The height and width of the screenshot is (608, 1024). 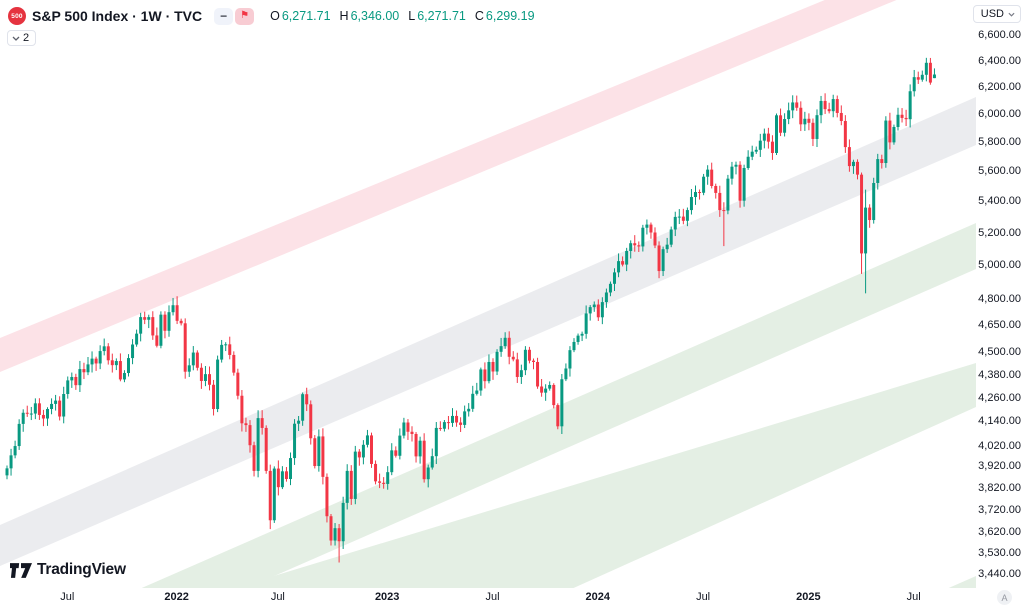 What do you see at coordinates (402, 16) in the screenshot?
I see `ohlc-readout: O 6,271.71 H 6,346.00 L 6,271.71 C 6,299.19` at bounding box center [402, 16].